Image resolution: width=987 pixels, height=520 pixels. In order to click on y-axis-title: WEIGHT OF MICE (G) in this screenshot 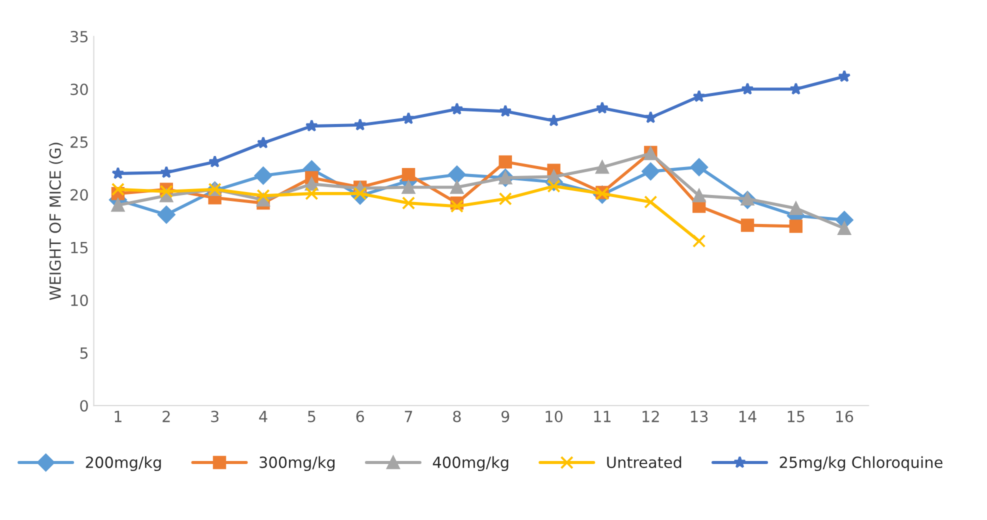, I will do `click(56, 221)`.